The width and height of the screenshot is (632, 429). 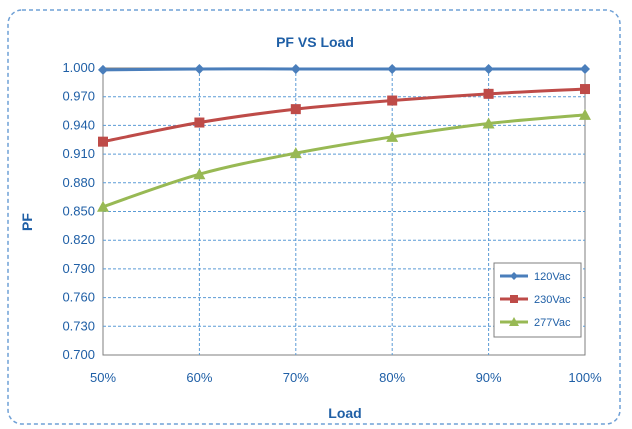 What do you see at coordinates (78, 268) in the screenshot?
I see `y-tick-label: 0.790` at bounding box center [78, 268].